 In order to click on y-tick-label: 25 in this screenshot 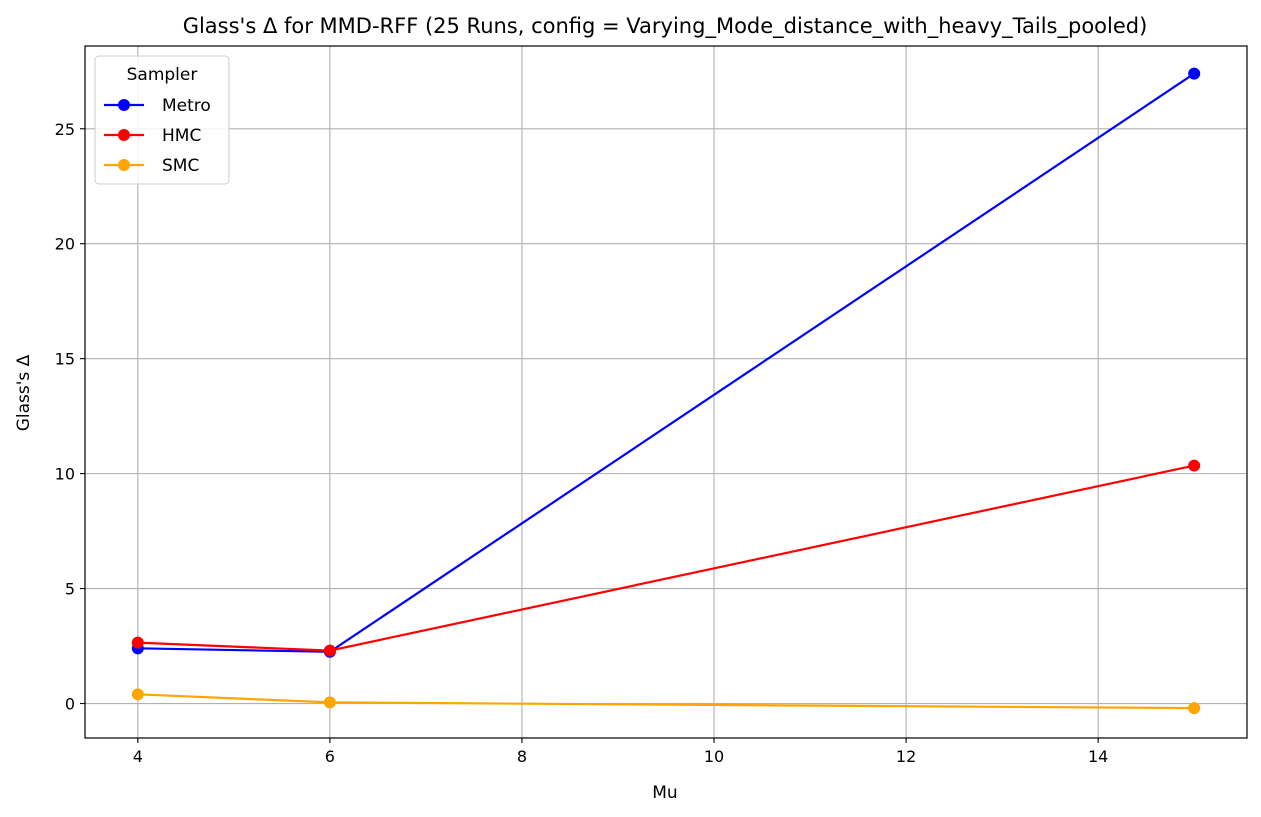, I will do `click(65, 129)`.